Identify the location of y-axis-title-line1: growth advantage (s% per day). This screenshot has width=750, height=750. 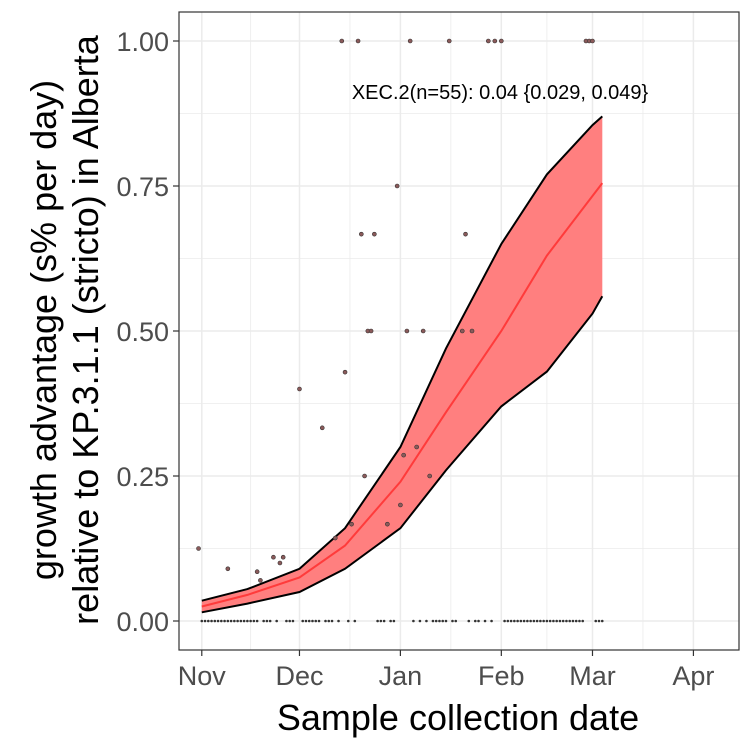
(43, 330).